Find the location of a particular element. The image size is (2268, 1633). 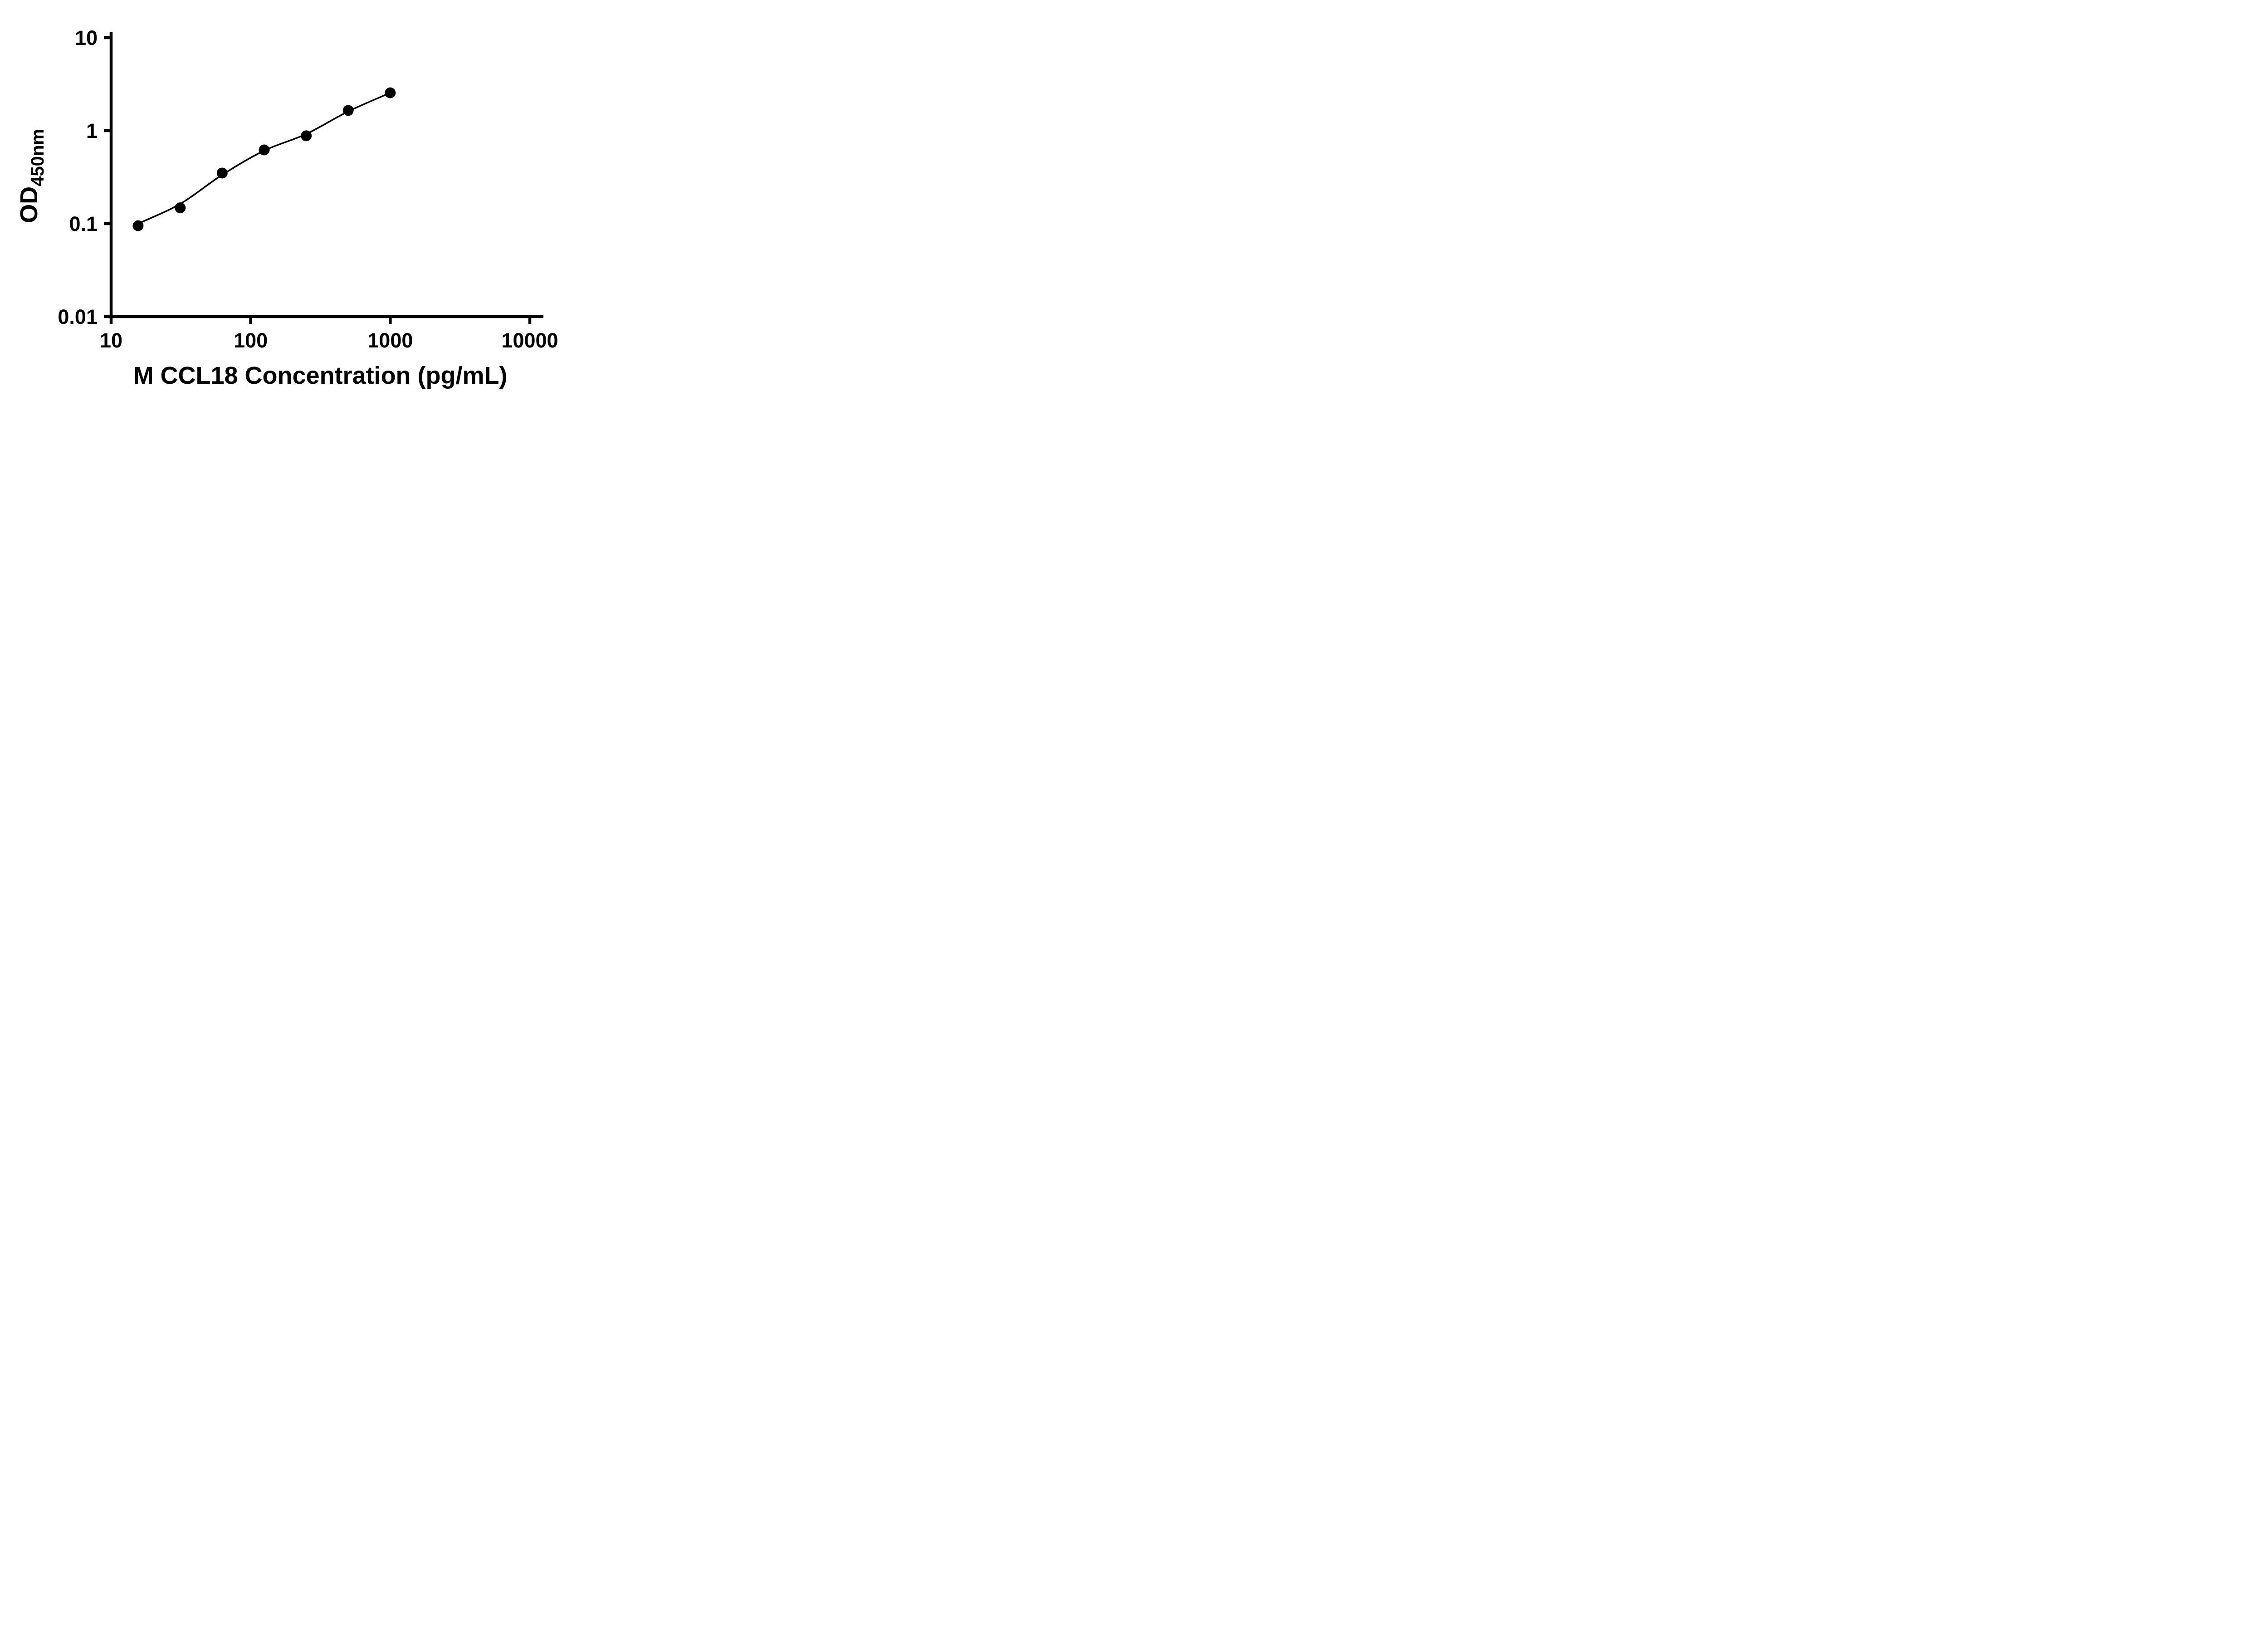

y-axis-title: OD450nm is located at coordinates (32, 176).